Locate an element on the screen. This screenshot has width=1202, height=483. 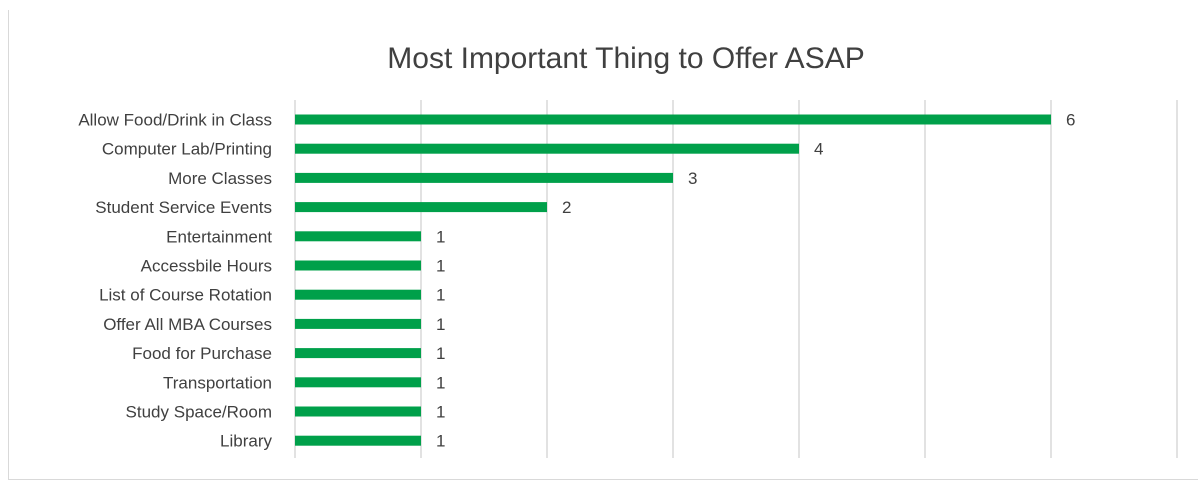
category-label: Computer Lab/Printing is located at coordinates (187, 149).